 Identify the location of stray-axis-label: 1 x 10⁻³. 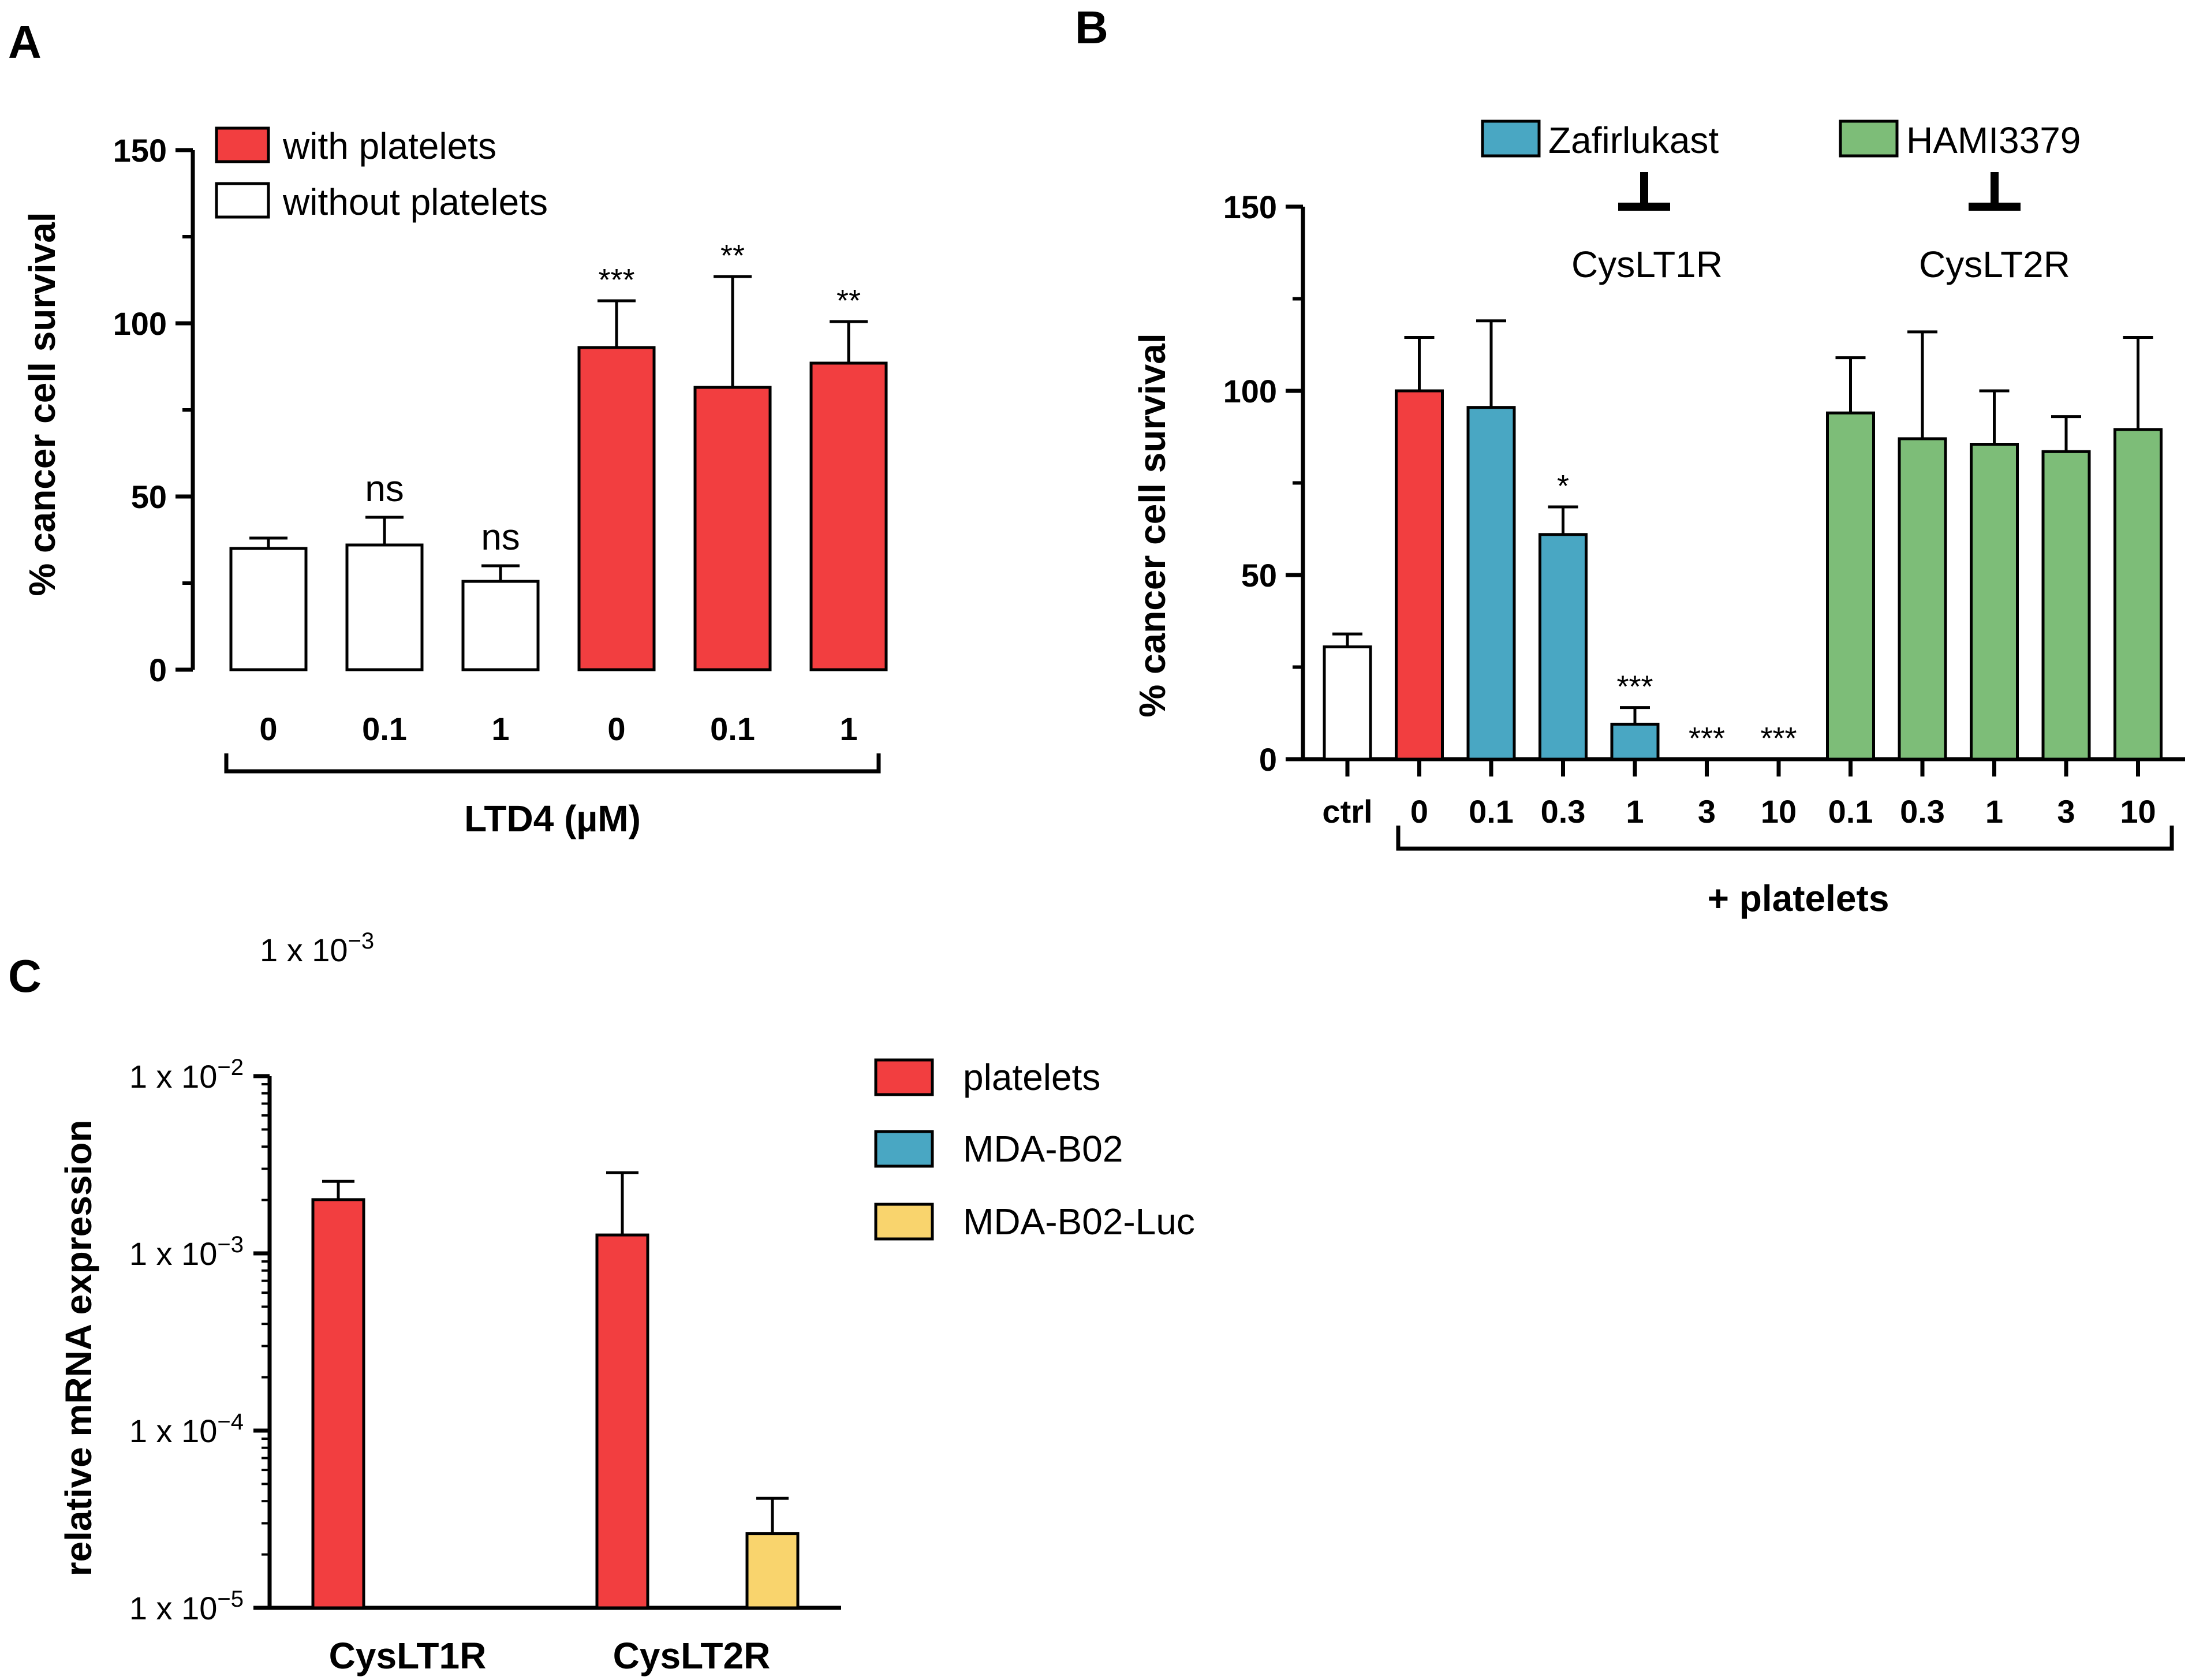
(317, 948).